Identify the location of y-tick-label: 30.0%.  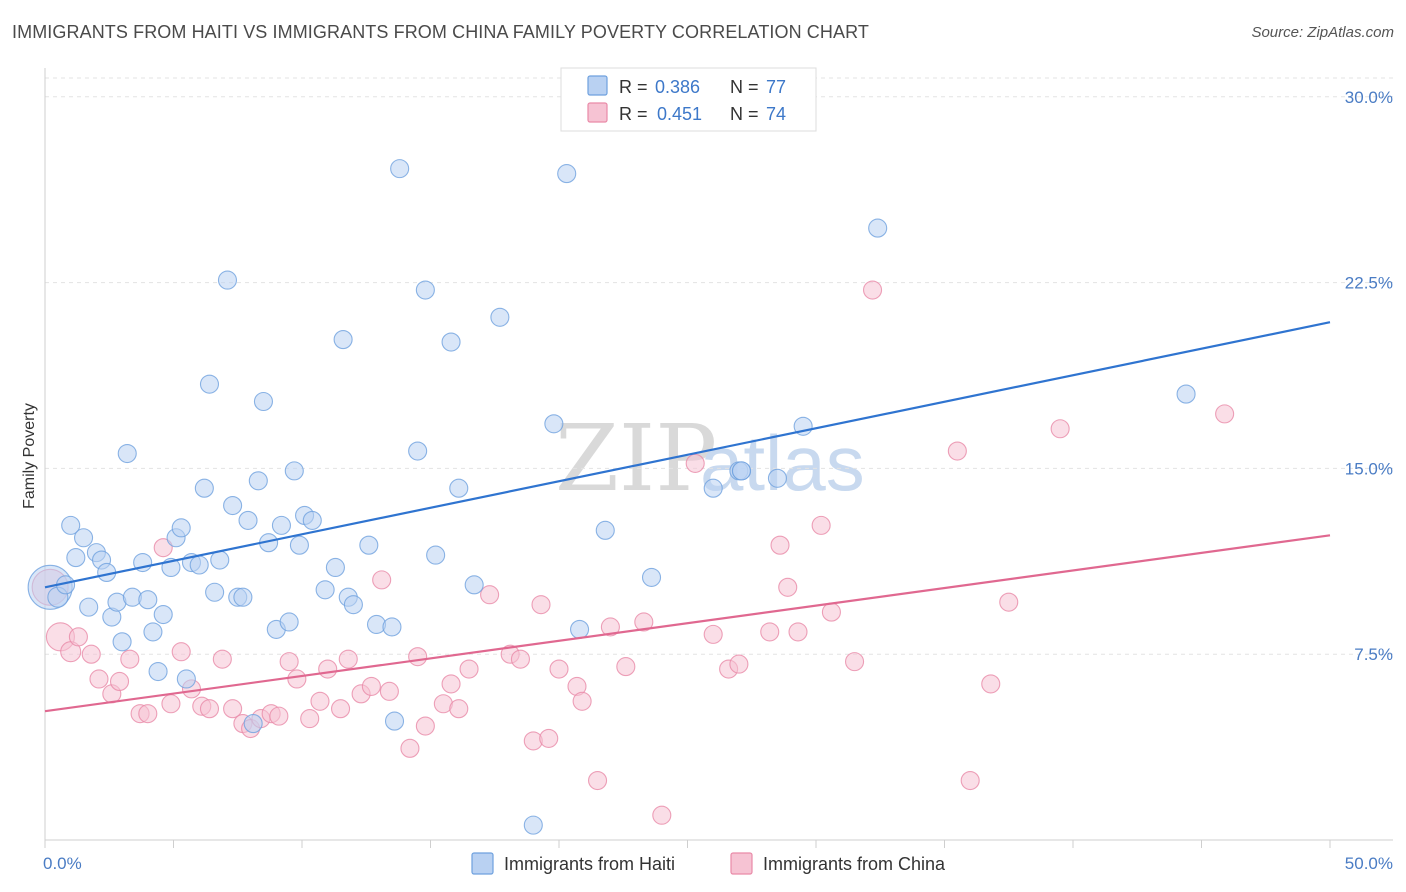
(1369, 97).